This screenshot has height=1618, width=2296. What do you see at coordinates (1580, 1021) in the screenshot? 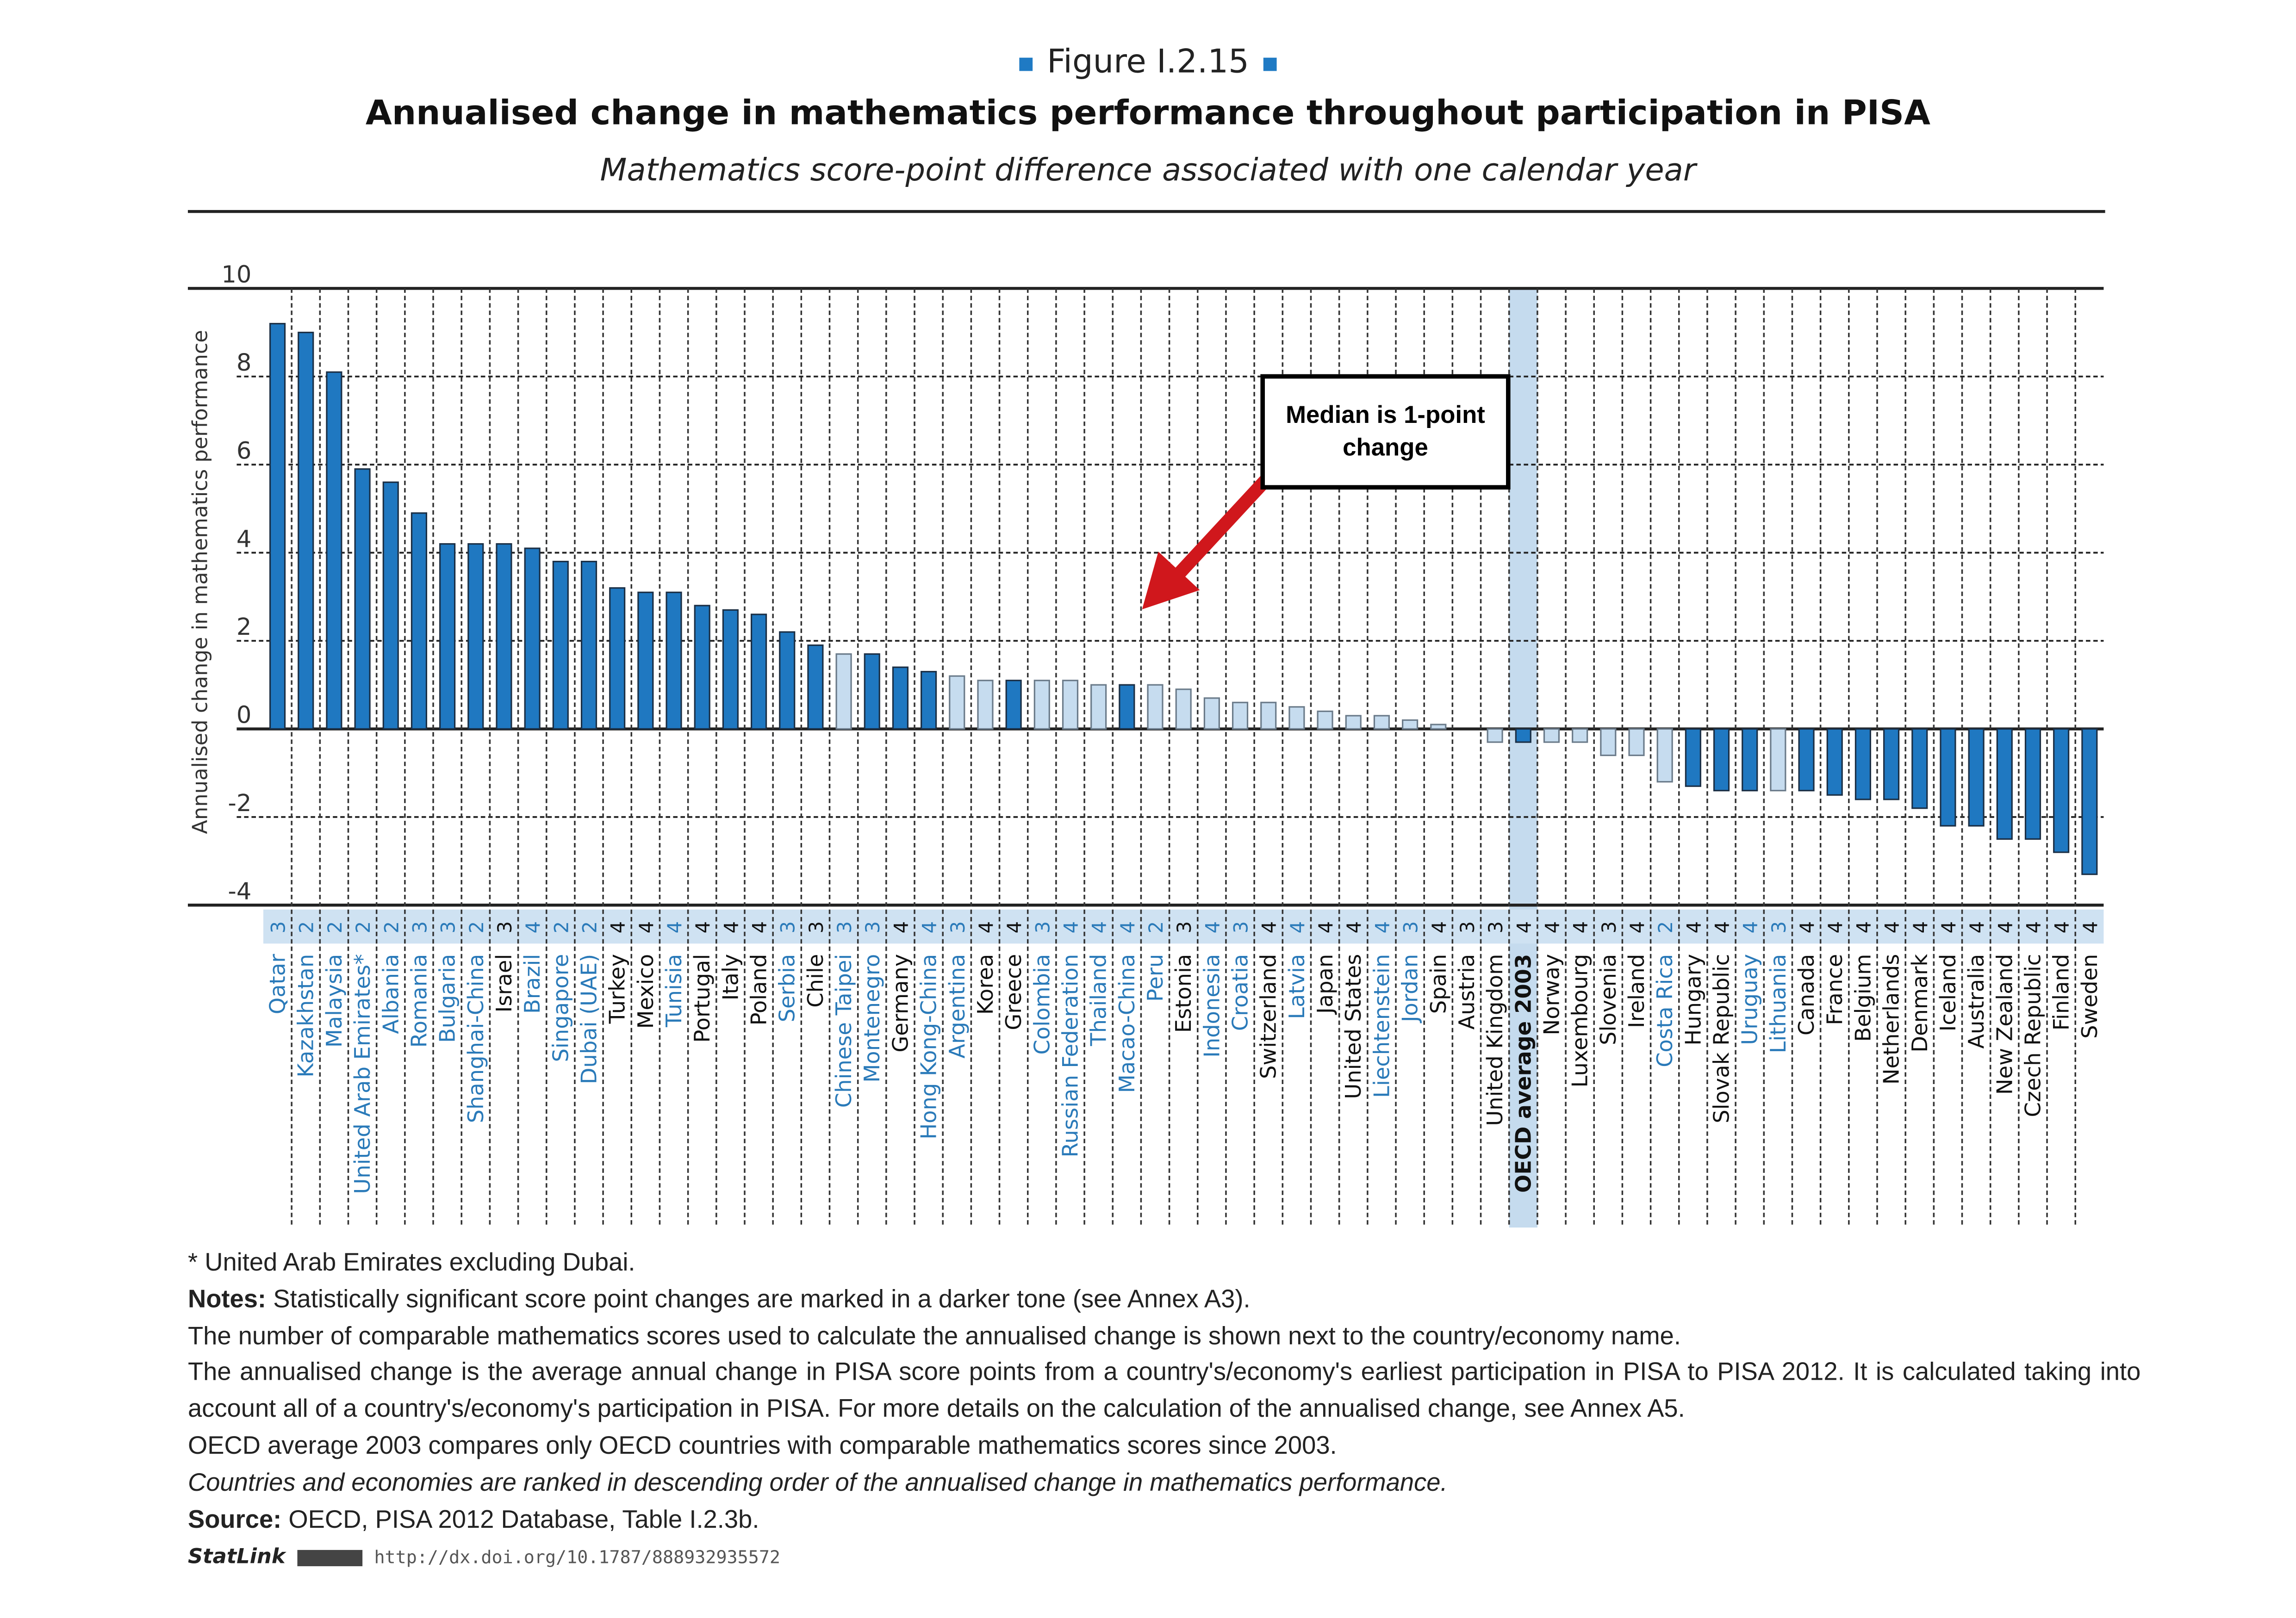
I see `category-label: Luxembourg` at bounding box center [1580, 1021].